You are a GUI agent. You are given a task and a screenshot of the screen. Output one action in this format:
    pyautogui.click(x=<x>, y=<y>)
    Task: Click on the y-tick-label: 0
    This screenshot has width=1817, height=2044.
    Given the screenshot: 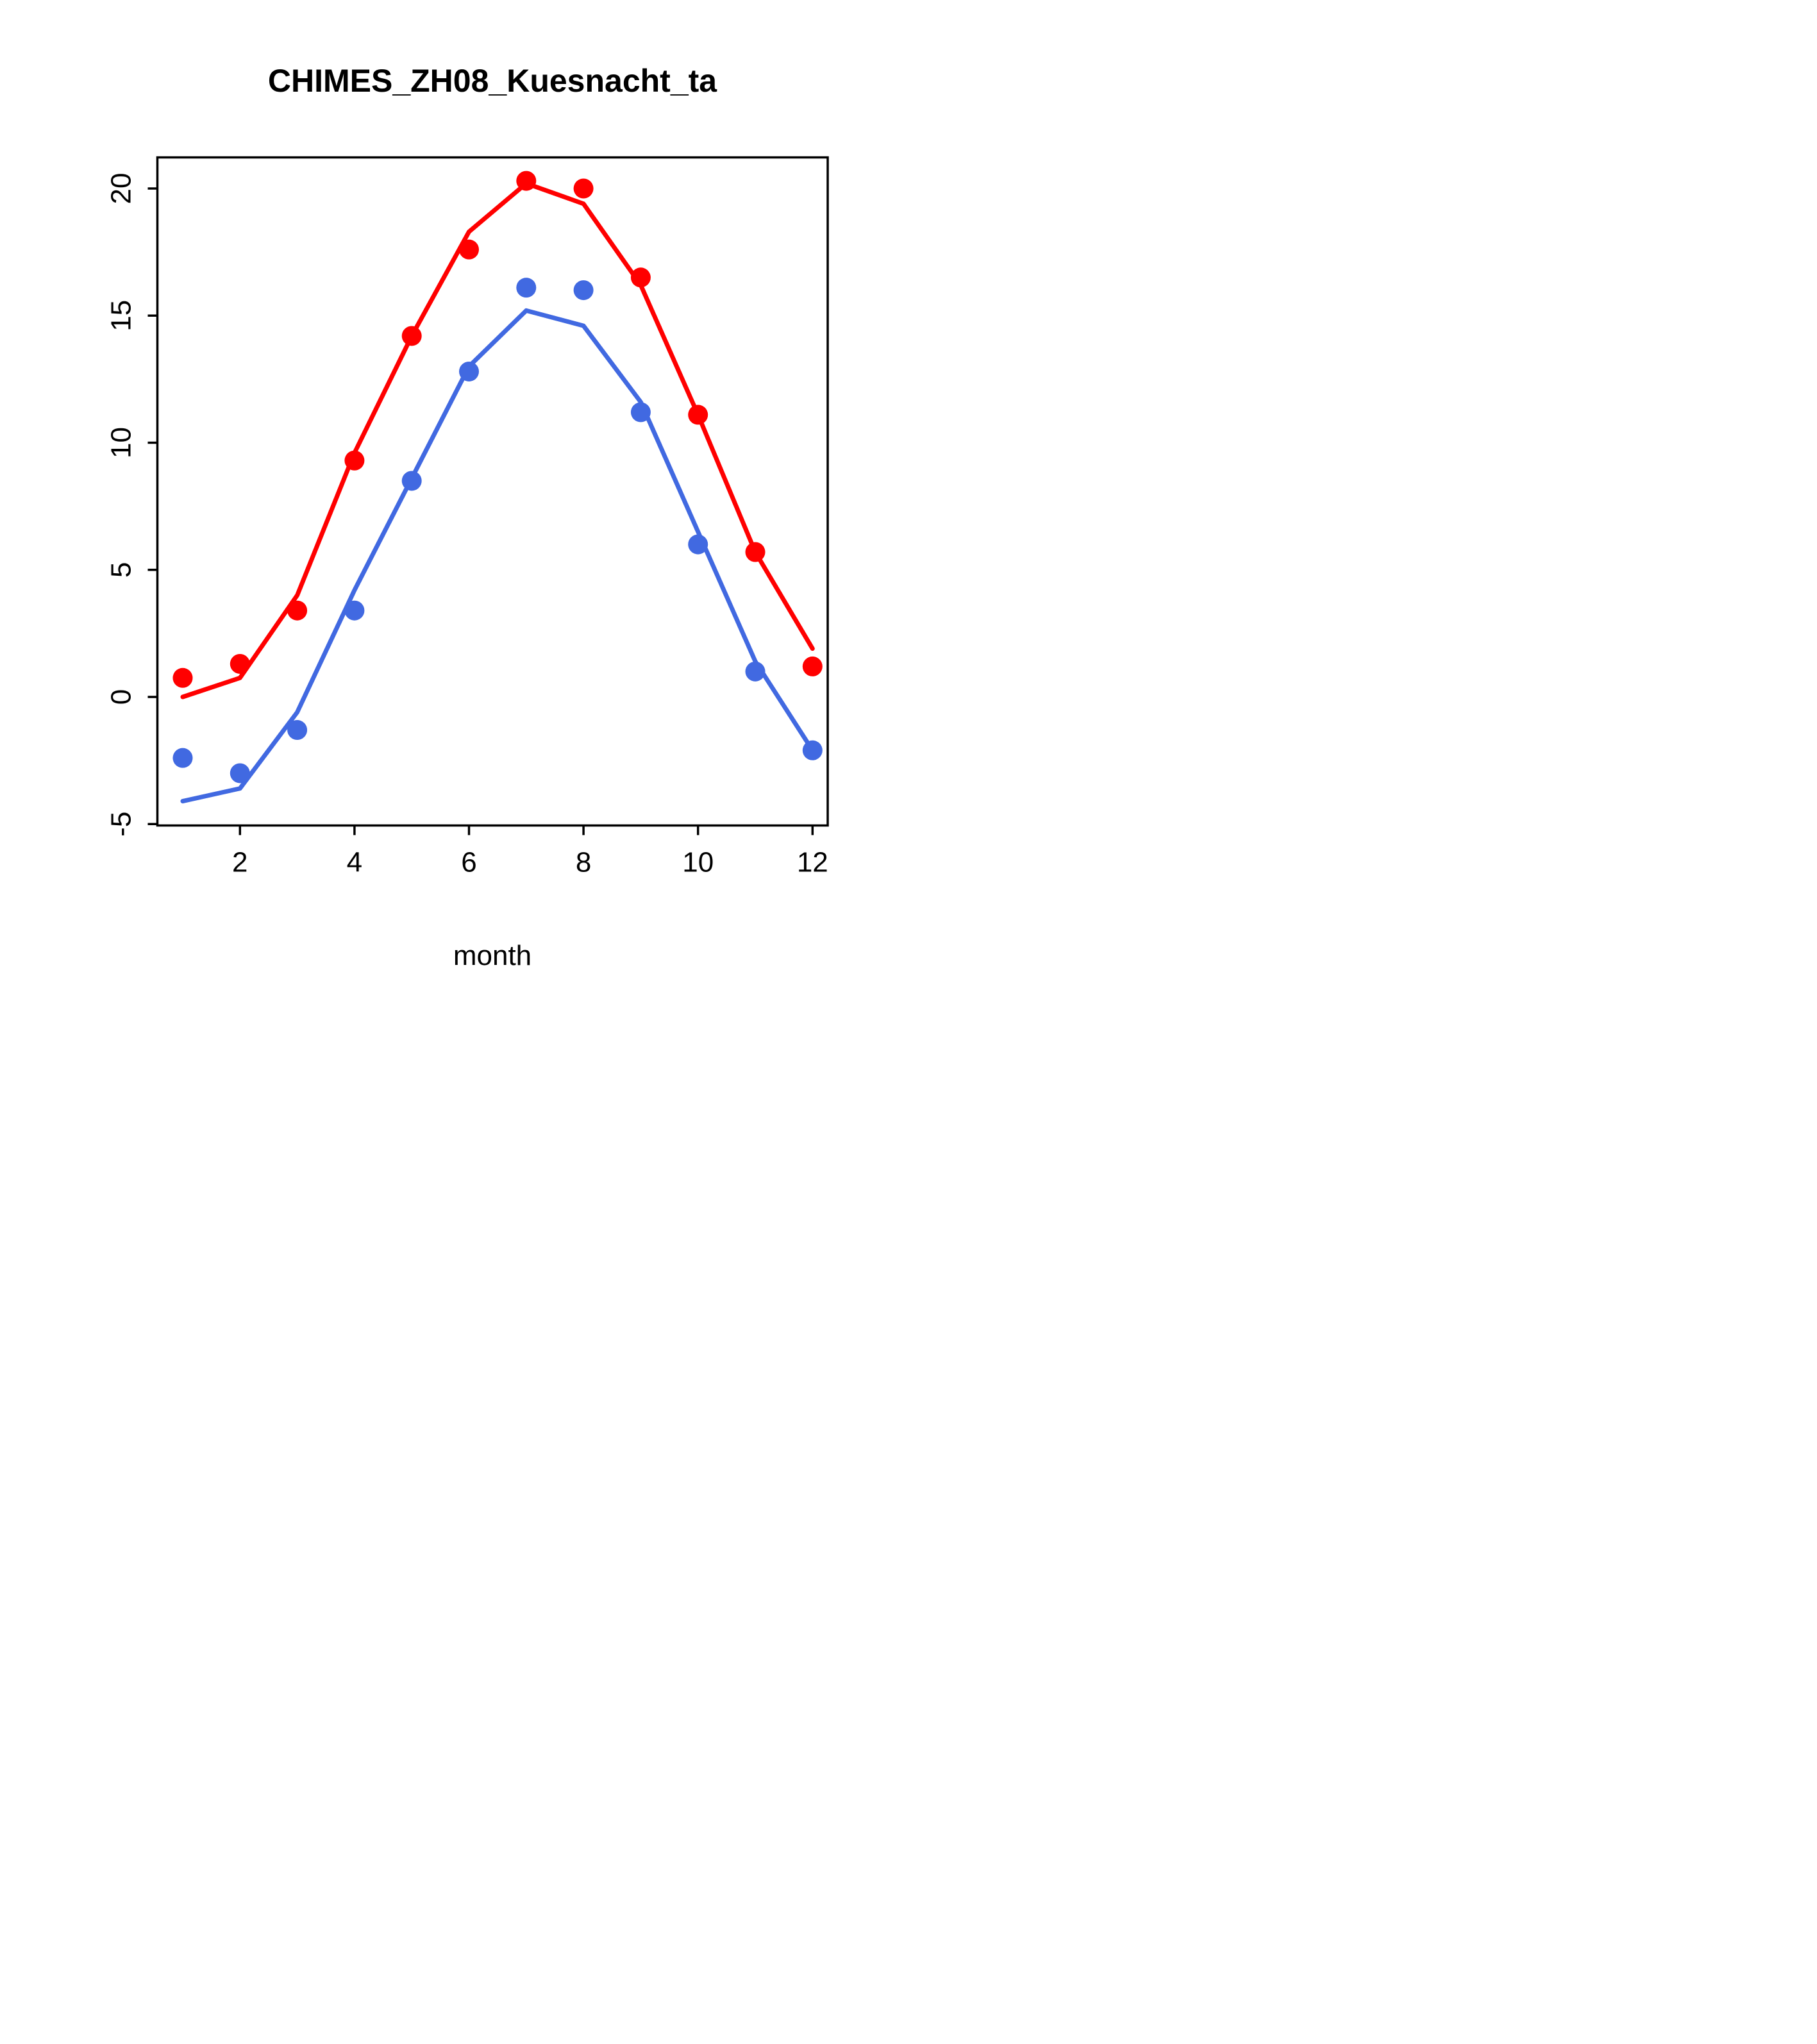 What is the action you would take?
    pyautogui.click(x=121, y=697)
    